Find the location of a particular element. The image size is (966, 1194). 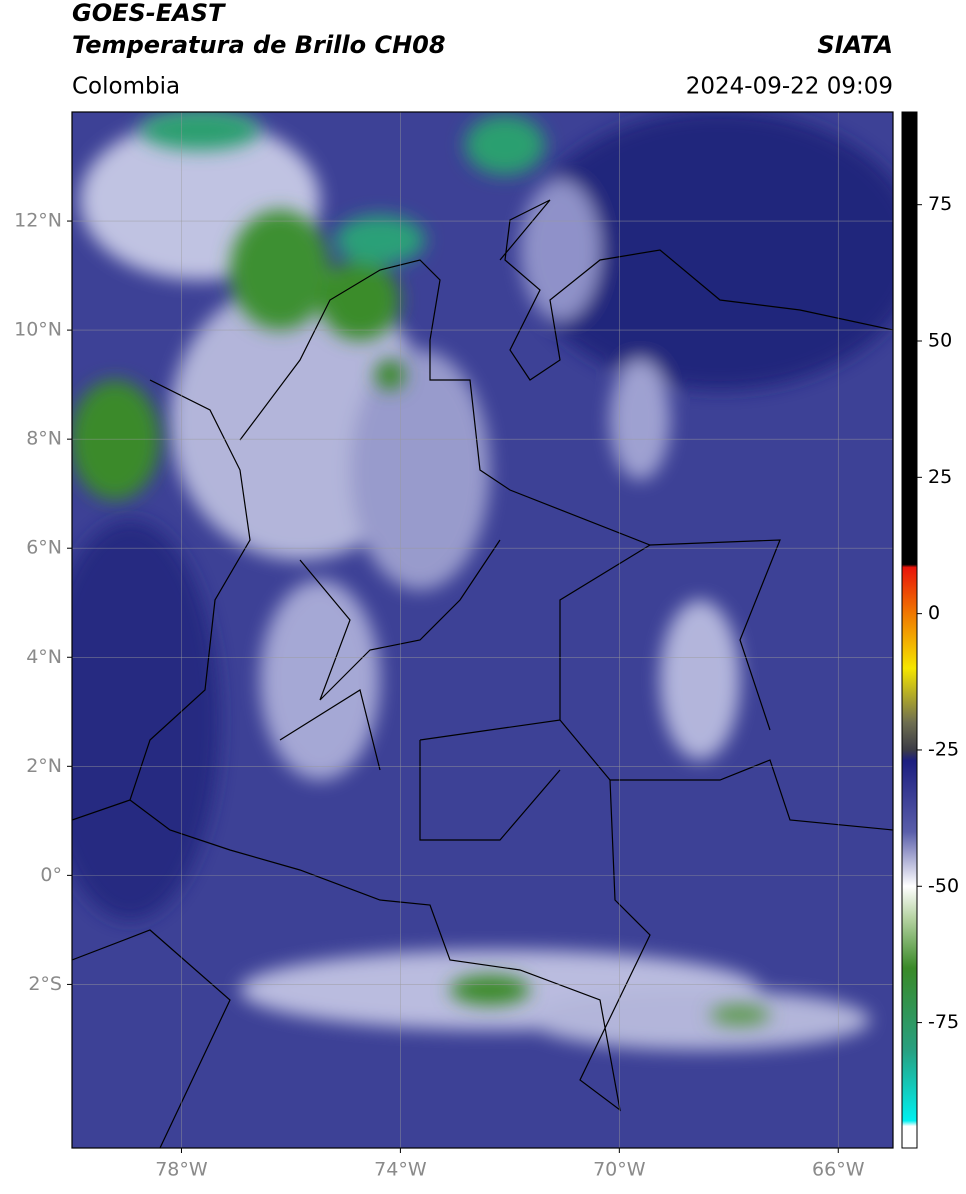

x-tick-label: 66°W is located at coordinates (838, 1170).